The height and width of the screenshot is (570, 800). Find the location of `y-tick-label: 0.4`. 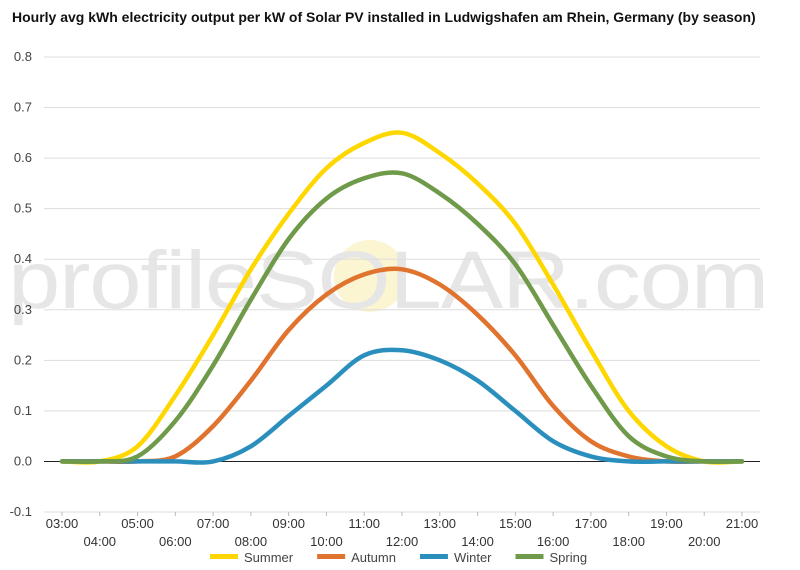

y-tick-label: 0.4 is located at coordinates (23, 258).